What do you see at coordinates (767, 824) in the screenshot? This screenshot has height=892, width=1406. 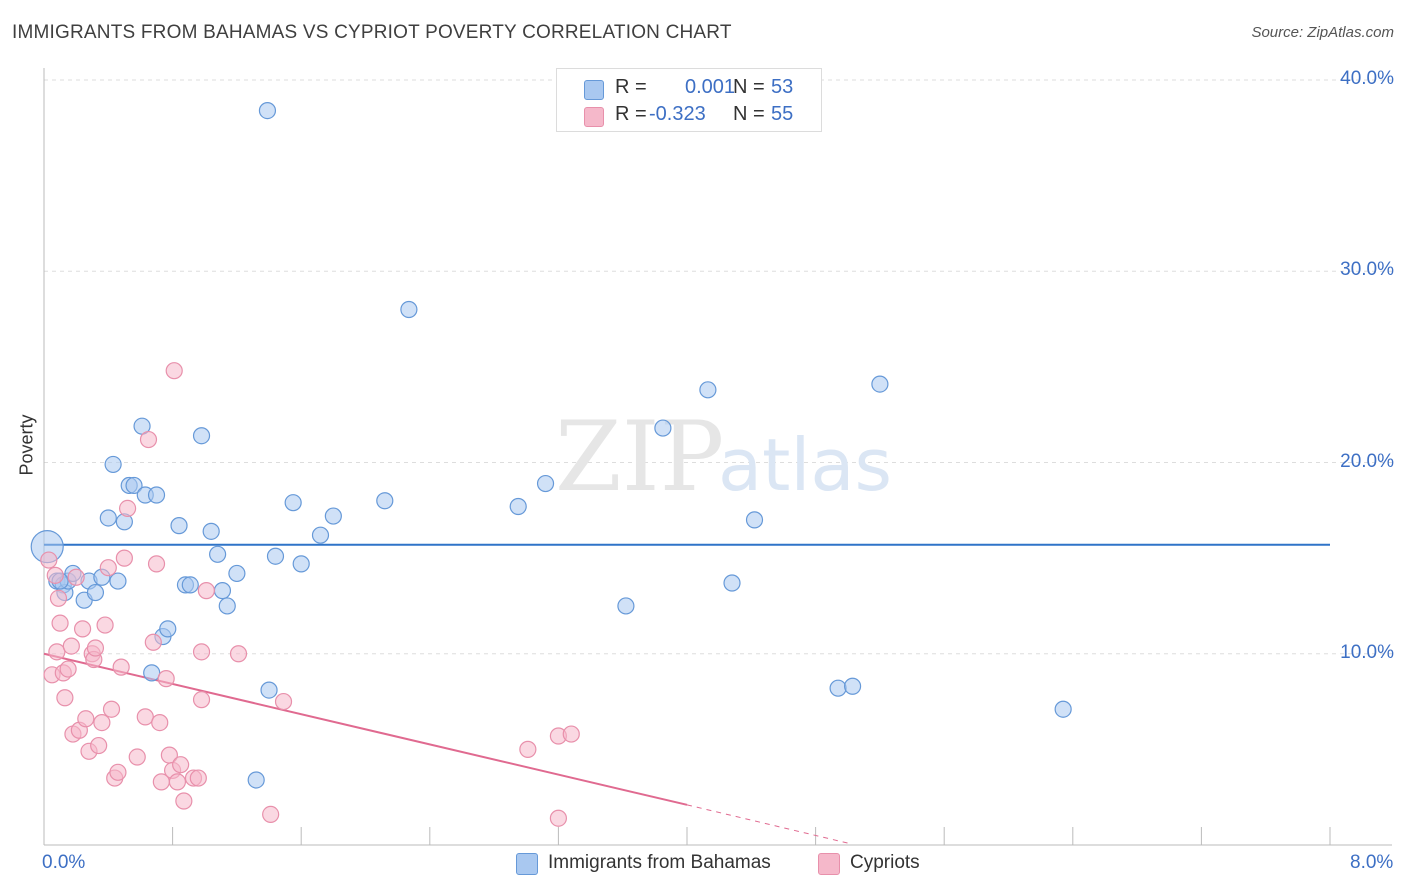 I see `trendline-cypriots-extension` at bounding box center [767, 824].